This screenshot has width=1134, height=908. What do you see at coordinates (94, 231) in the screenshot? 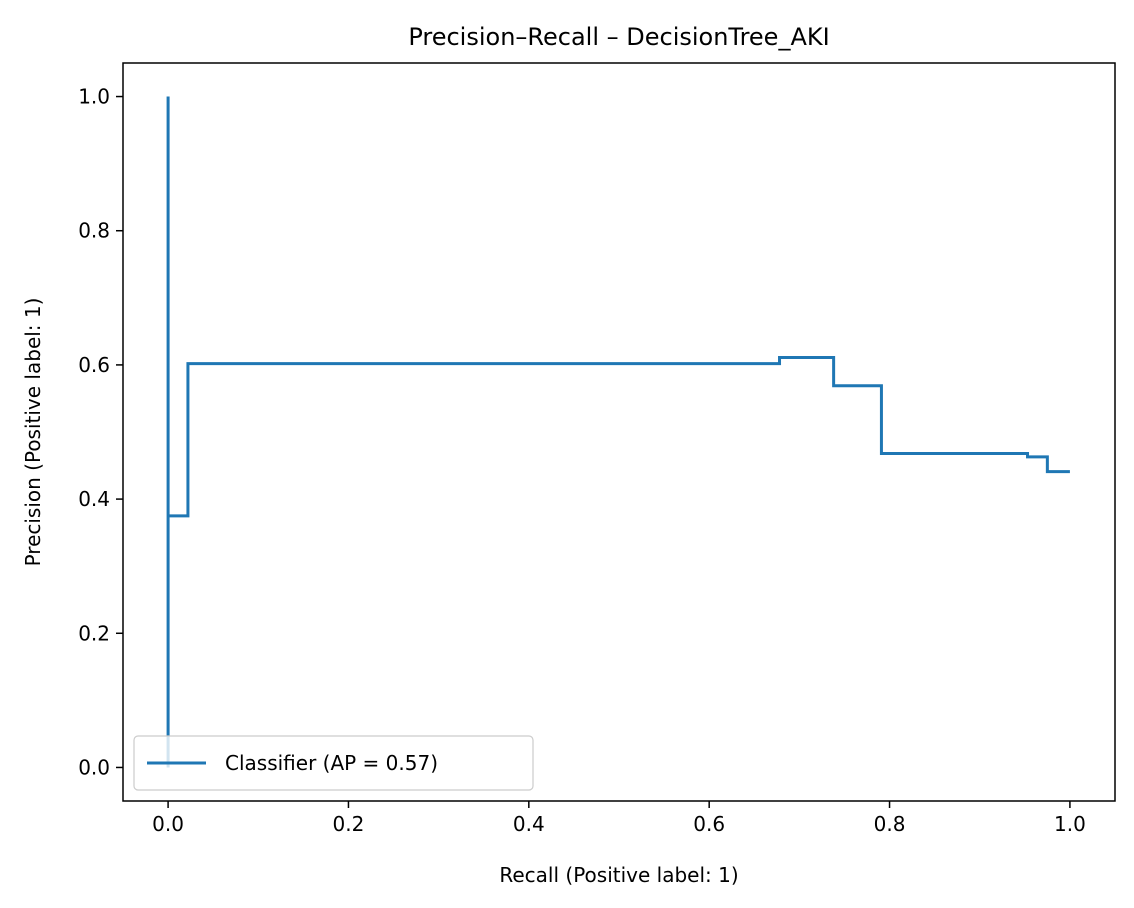
I see `y-tick-label: 0.8` at bounding box center [94, 231].